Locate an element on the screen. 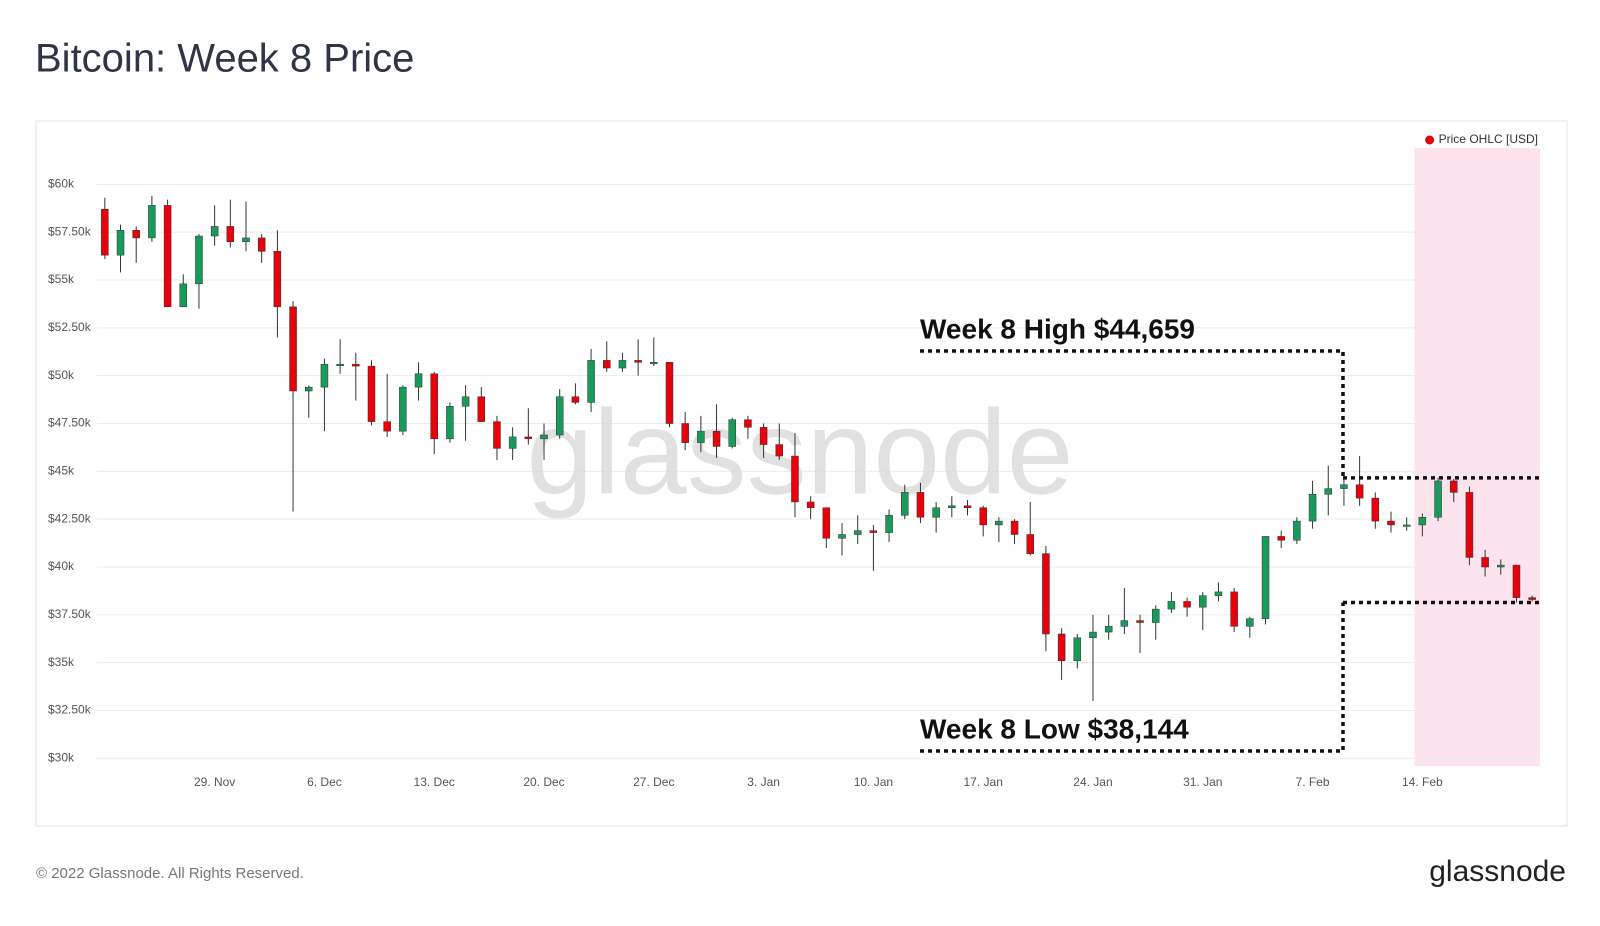 Image resolution: width=1600 pixels, height=926 pixels. x-tick-label: 13. Dec is located at coordinates (434, 782).